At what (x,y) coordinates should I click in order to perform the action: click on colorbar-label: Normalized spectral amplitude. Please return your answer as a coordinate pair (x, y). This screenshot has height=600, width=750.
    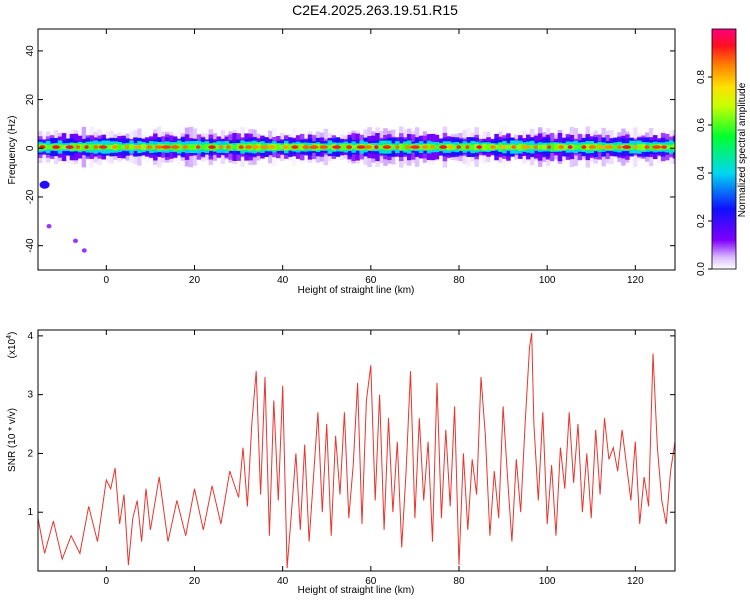
    Looking at the image, I should click on (742, 149).